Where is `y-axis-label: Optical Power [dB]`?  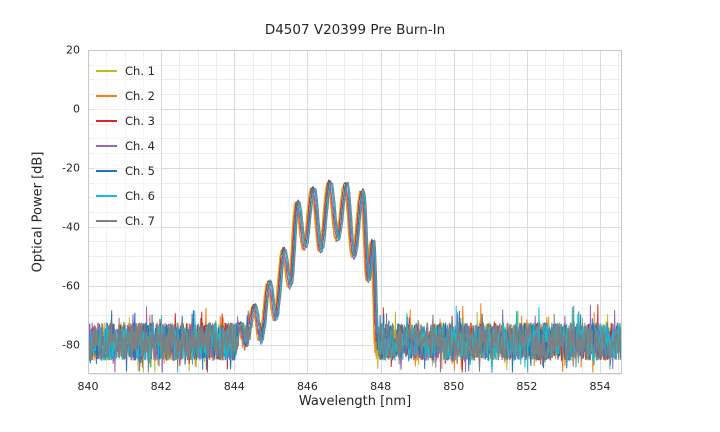 y-axis-label: Optical Power [dB] is located at coordinates (38, 212).